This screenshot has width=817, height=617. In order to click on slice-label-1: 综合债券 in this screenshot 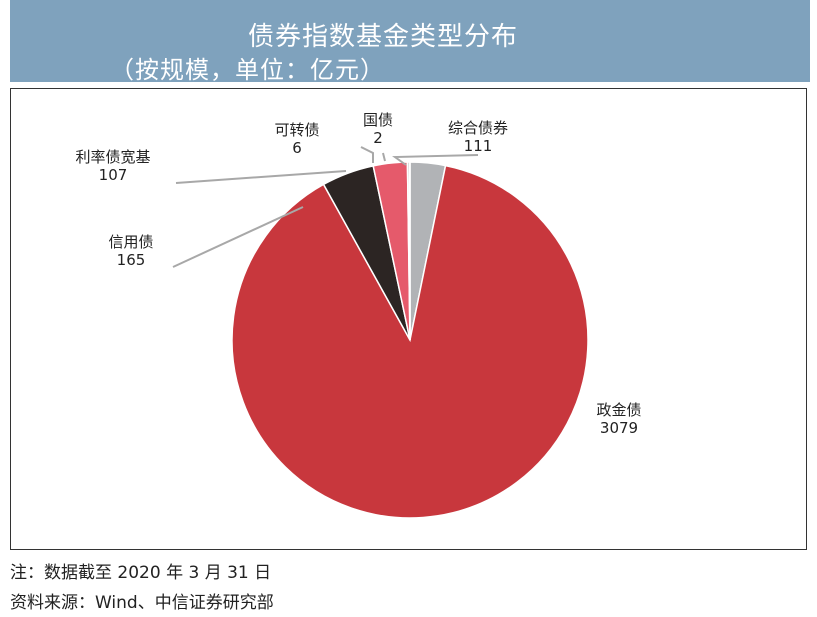, I will do `click(478, 128)`.